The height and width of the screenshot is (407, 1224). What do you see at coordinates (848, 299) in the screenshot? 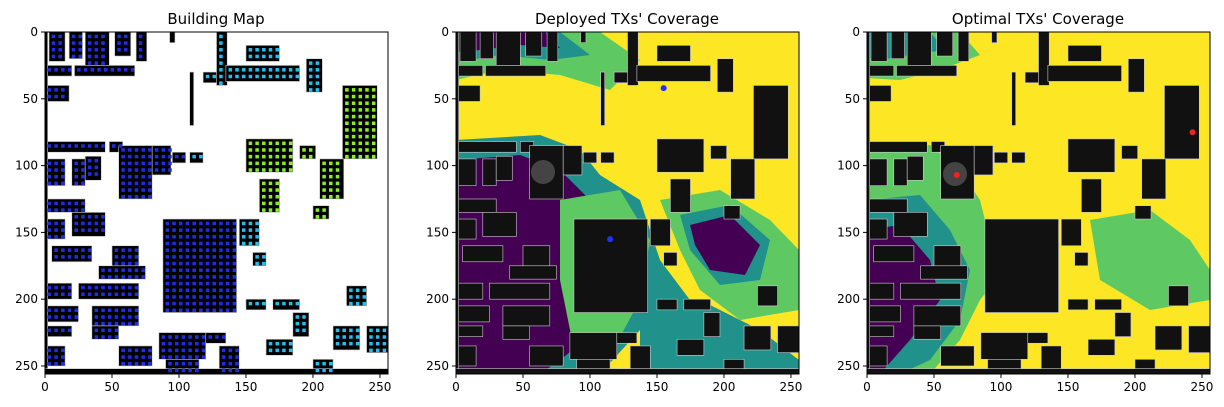
I see `y-tick-label: 200` at bounding box center [848, 299].